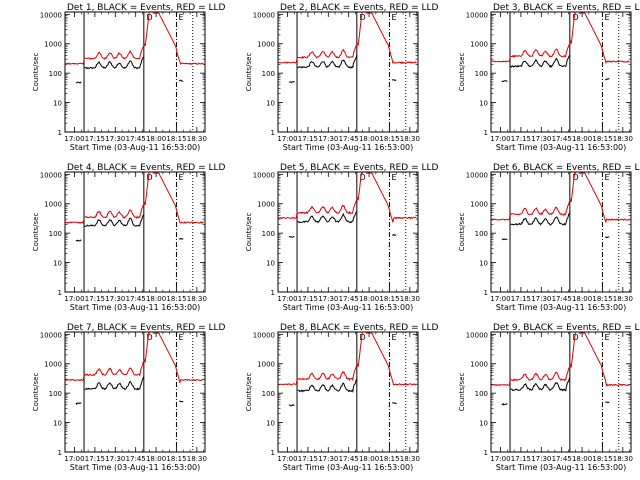  What do you see at coordinates (146, 8) in the screenshot?
I see `panel-title: Det 1, BLACK = Events, RED = LLD` at bounding box center [146, 8].